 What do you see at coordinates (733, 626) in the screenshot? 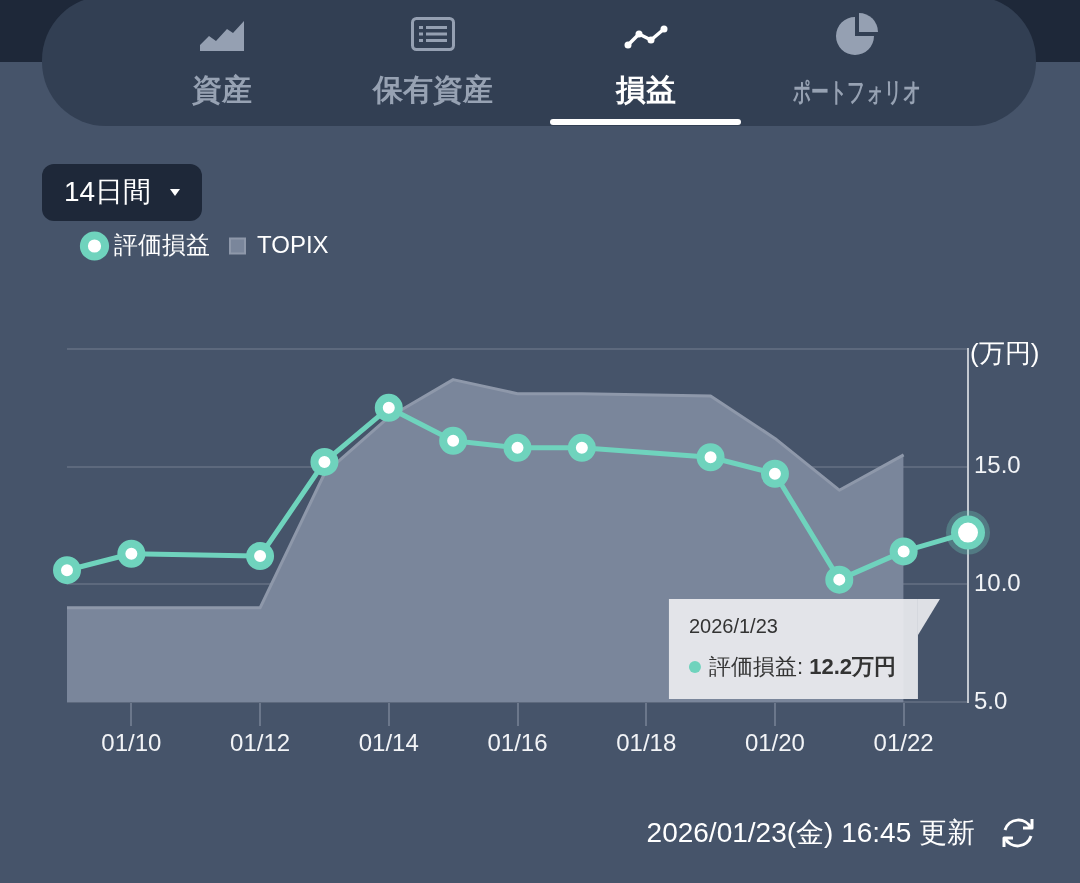
I see `annotation: 2026/1/23` at bounding box center [733, 626].